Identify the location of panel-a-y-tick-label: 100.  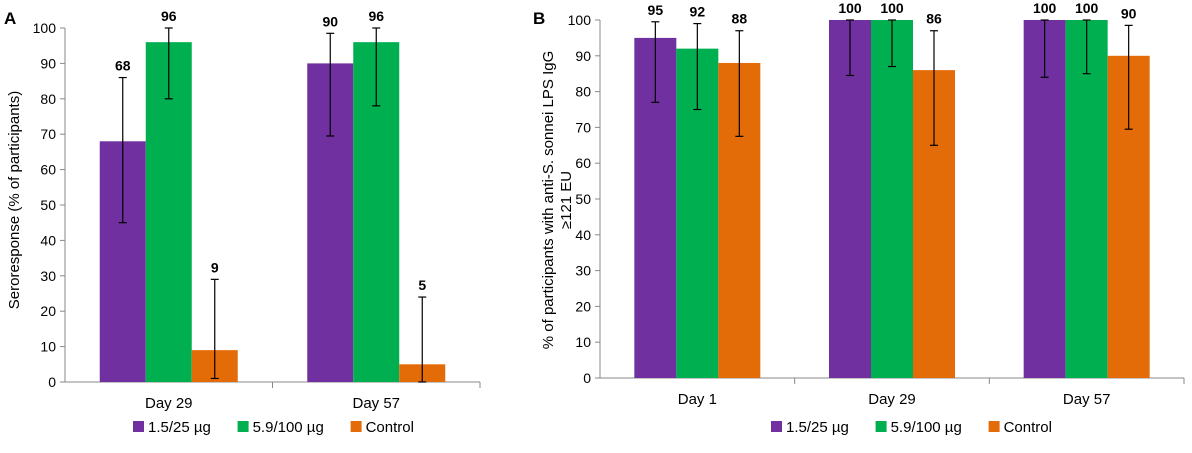
(45, 28).